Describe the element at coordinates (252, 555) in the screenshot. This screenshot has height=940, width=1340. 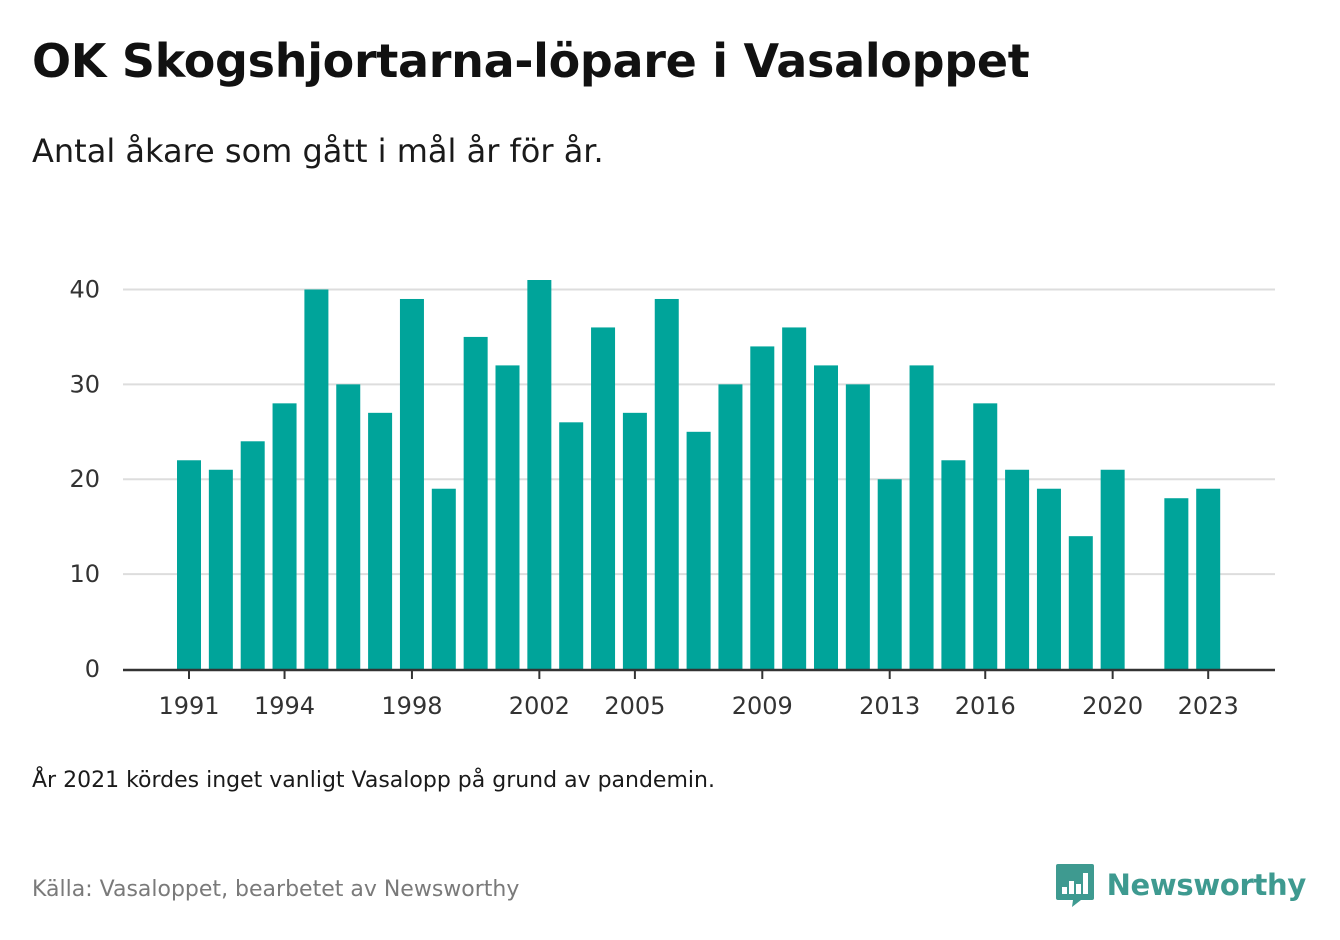
I see `bar-1993` at that location.